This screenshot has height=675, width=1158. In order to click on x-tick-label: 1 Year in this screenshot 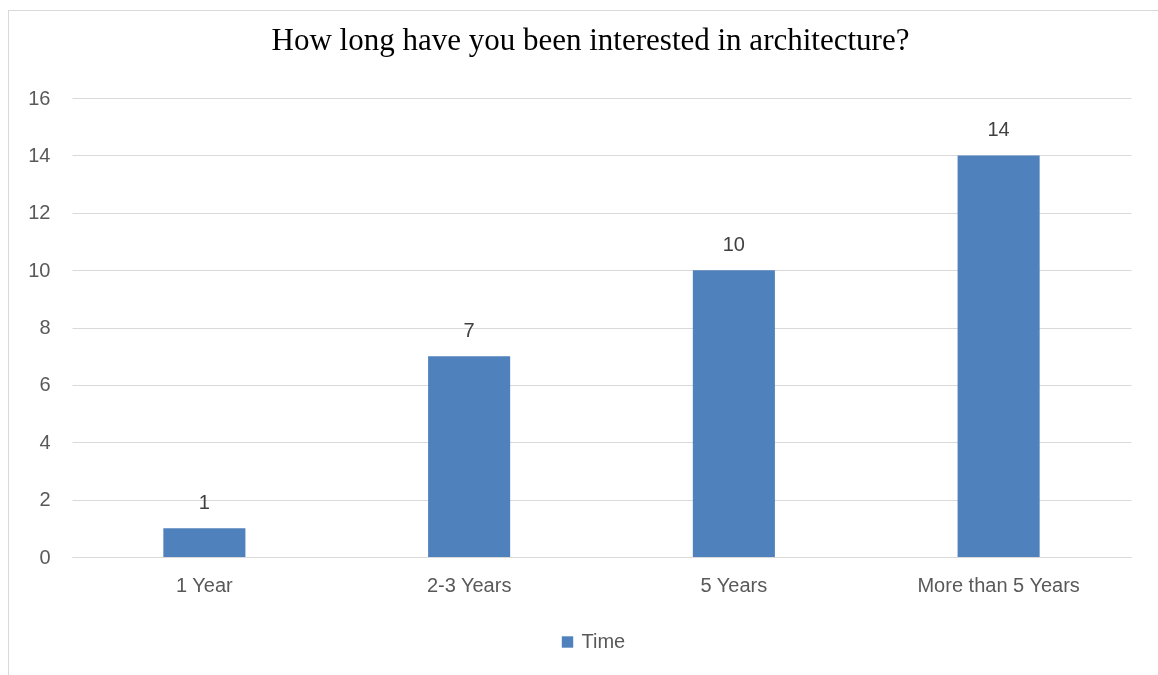, I will do `click(205, 584)`.